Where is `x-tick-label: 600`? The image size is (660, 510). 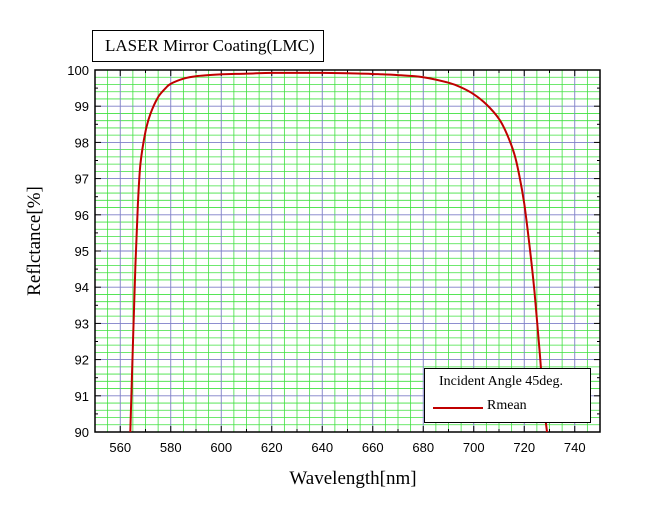
x-tick-label: 600 is located at coordinates (221, 447).